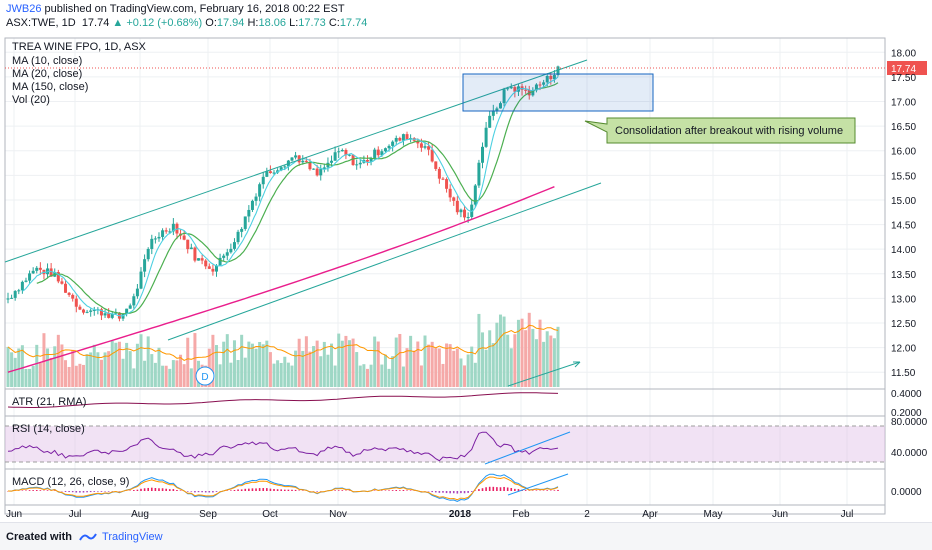 The height and width of the screenshot is (550, 932). Describe the element at coordinates (720, 130) in the screenshot. I see `annotation-callout` at that location.